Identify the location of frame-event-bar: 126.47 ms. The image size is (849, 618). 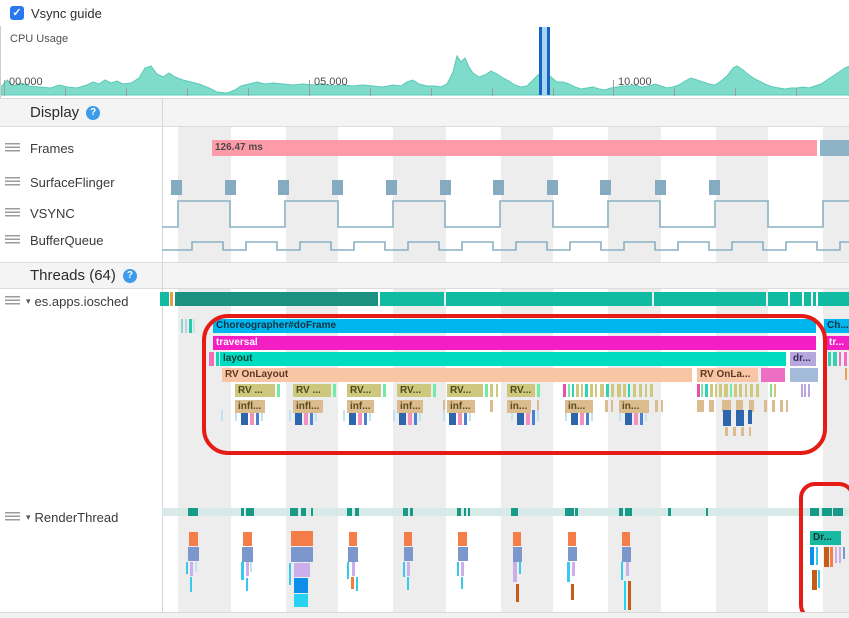
(514, 148).